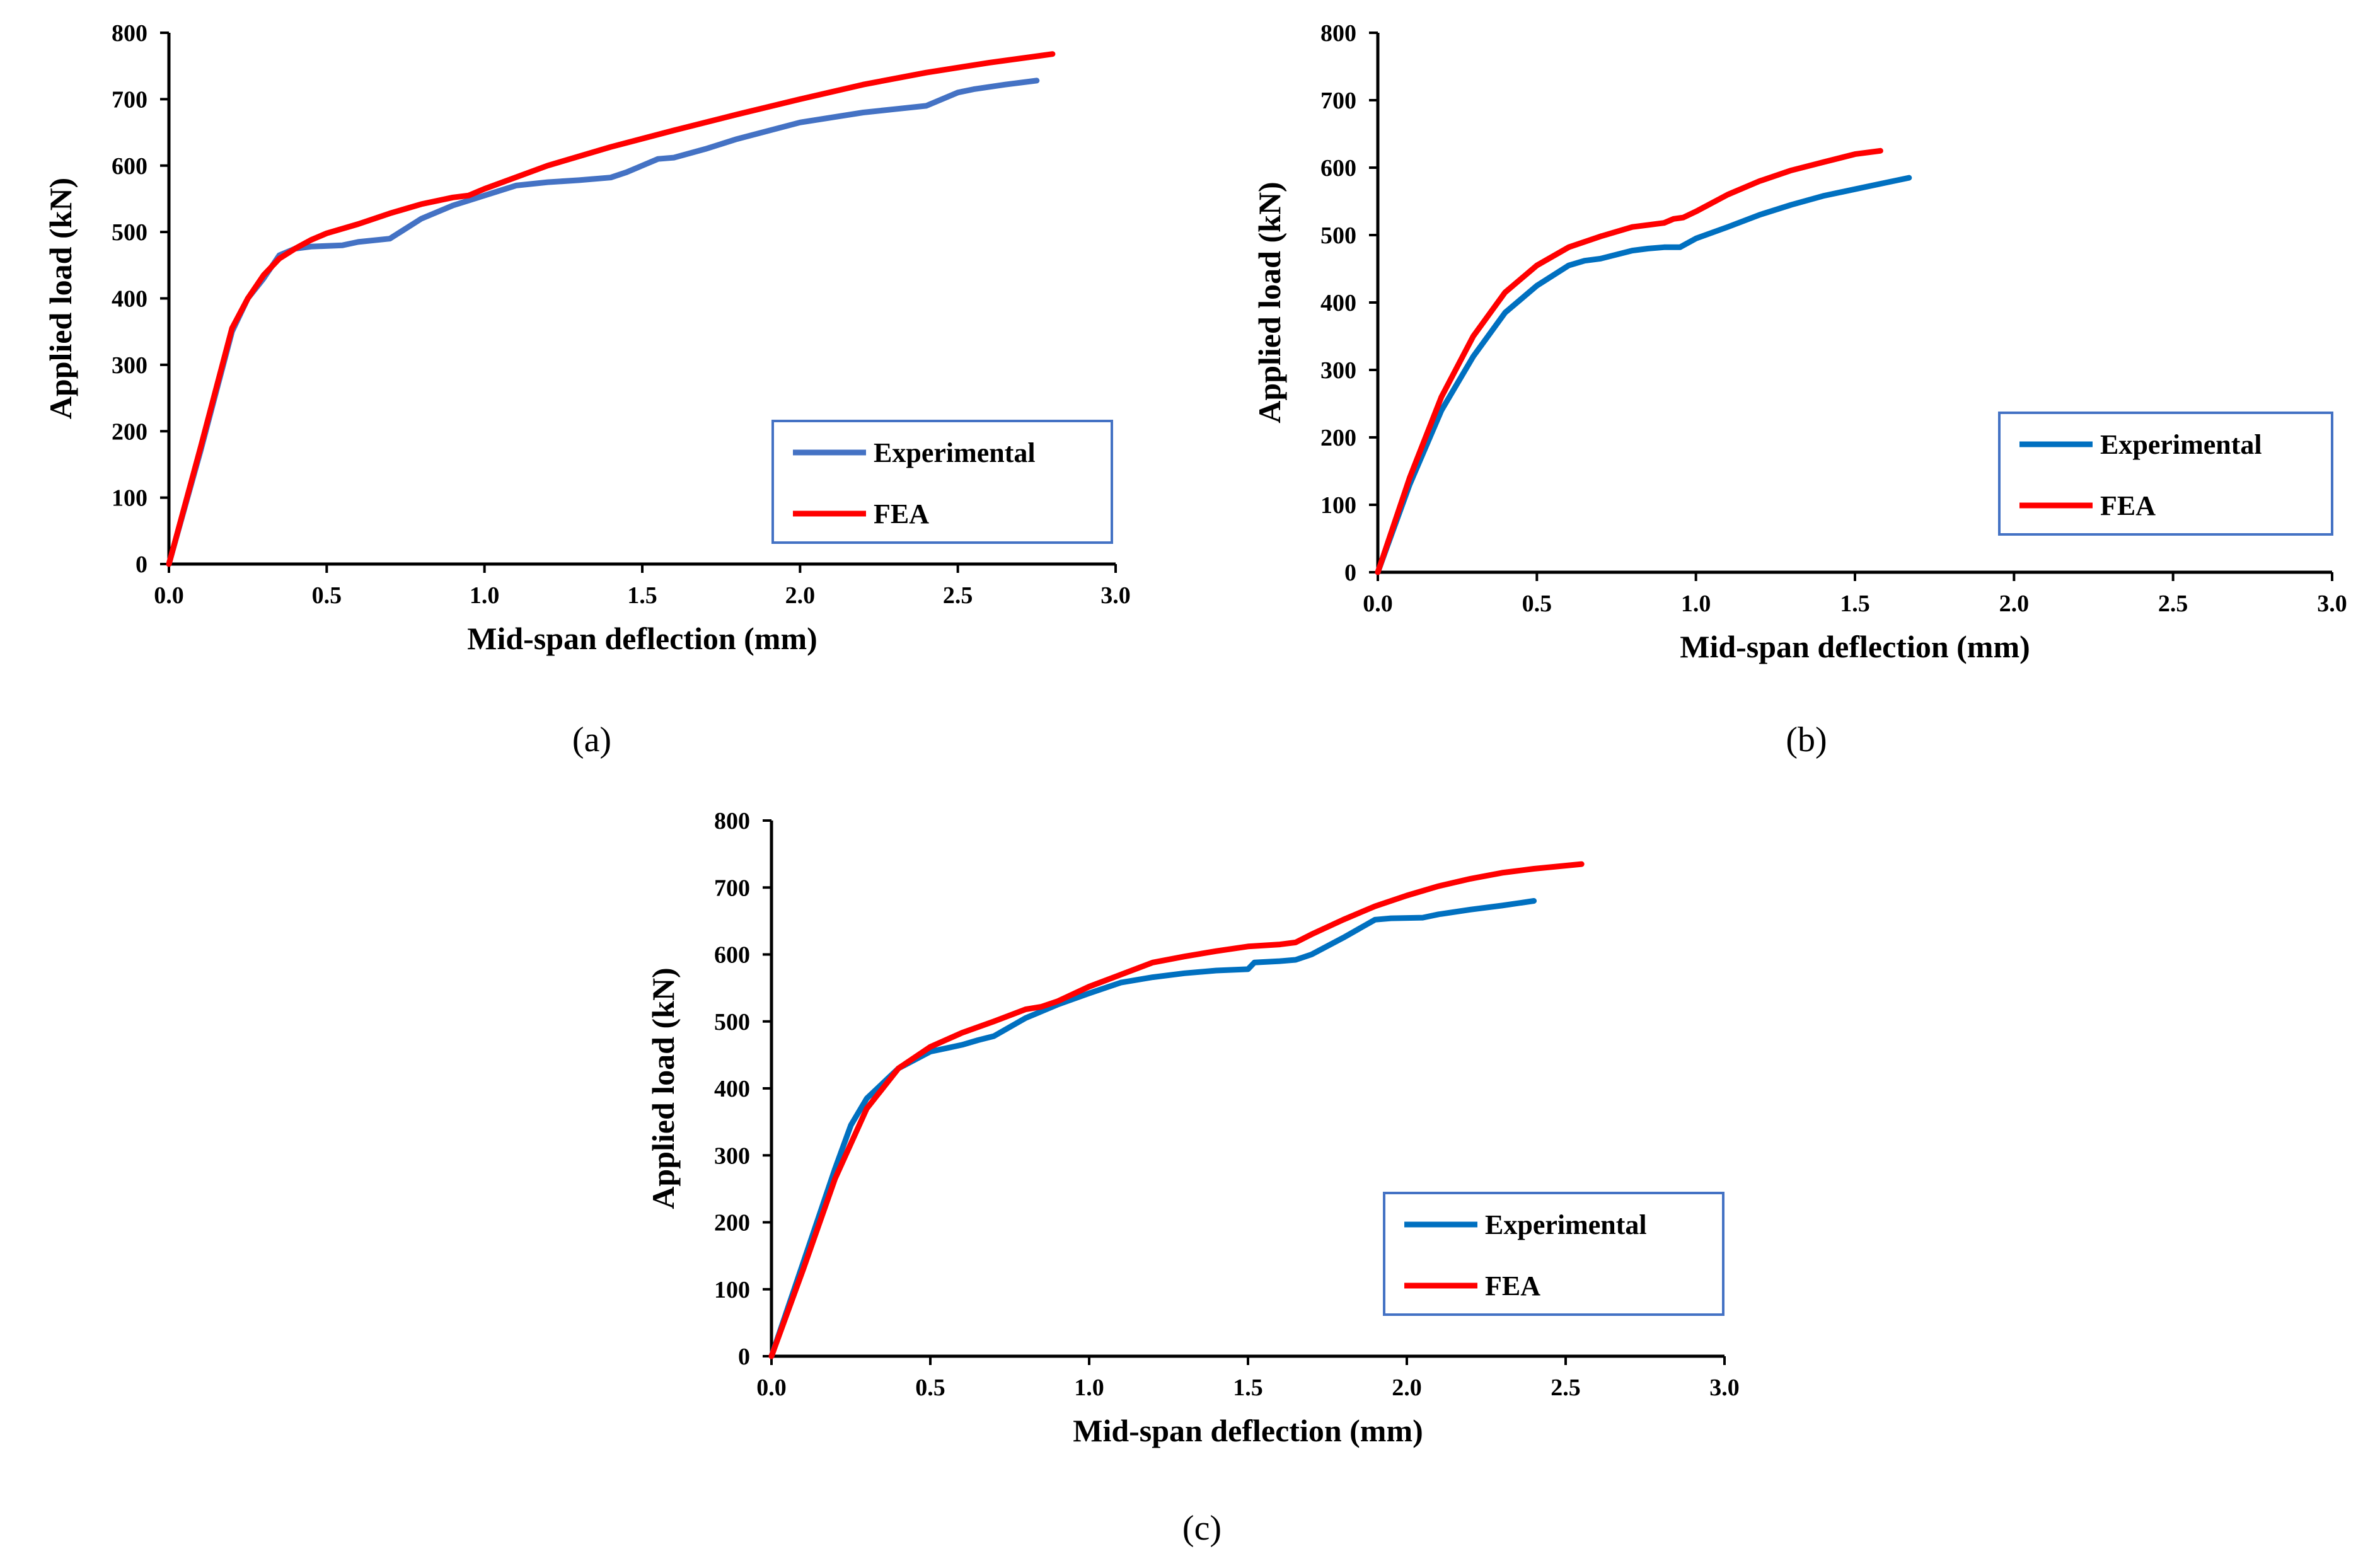 This screenshot has height=1556, width=2380. I want to click on panel-caption: (b), so click(1806, 740).